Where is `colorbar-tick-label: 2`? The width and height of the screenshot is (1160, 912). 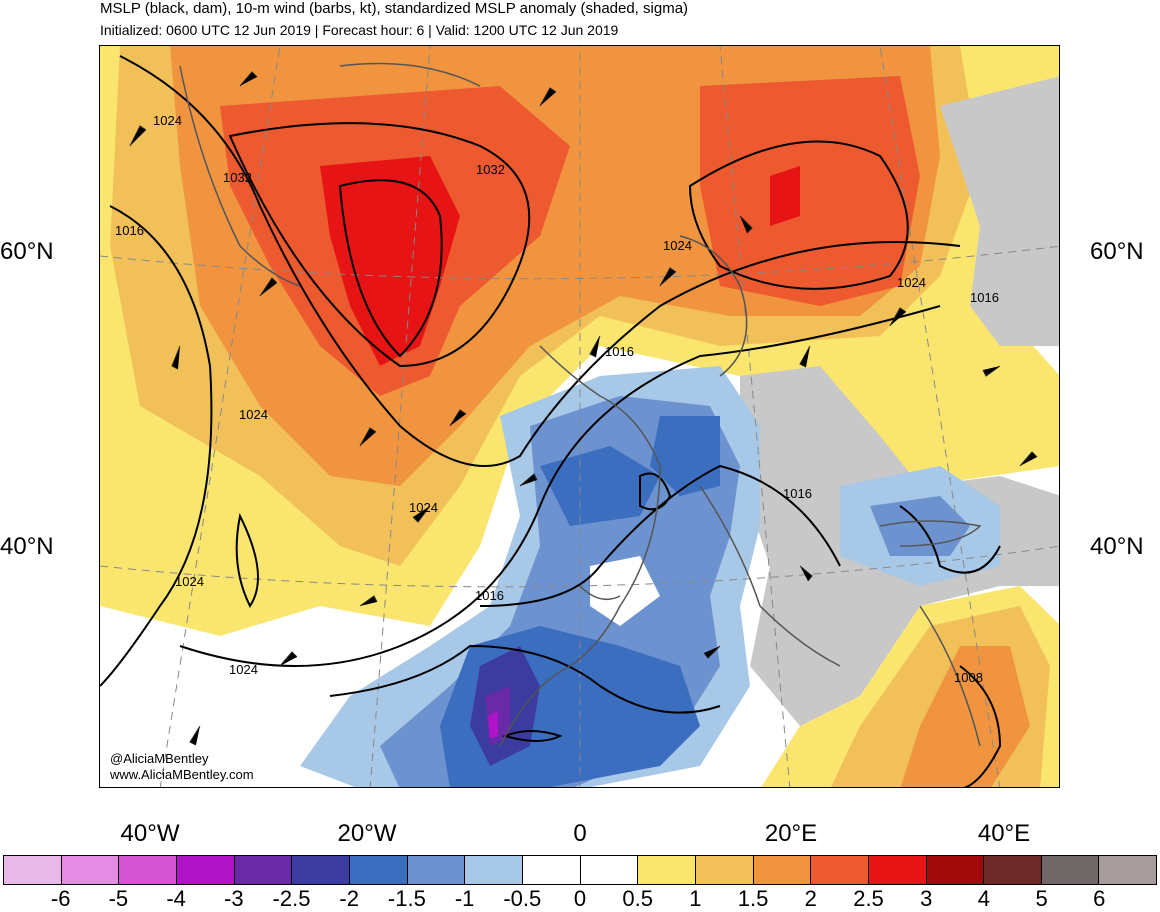
colorbar-tick-label: 2 is located at coordinates (810, 898).